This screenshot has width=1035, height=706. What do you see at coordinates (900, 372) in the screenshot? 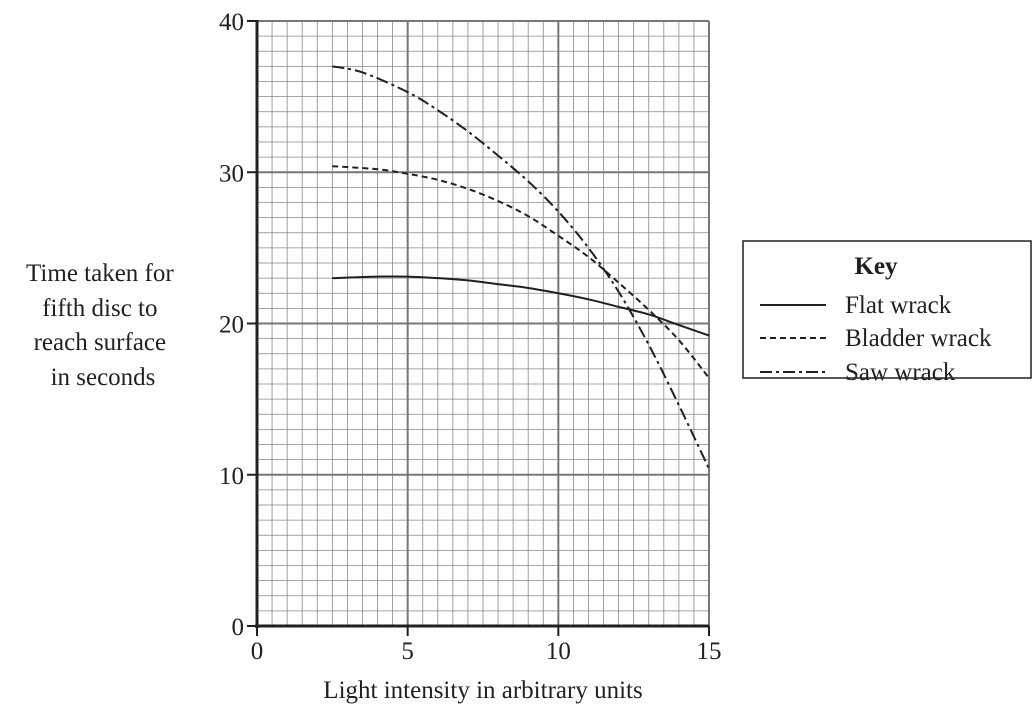
I see `legend-label-saw-wrack: Saw wrack` at bounding box center [900, 372].